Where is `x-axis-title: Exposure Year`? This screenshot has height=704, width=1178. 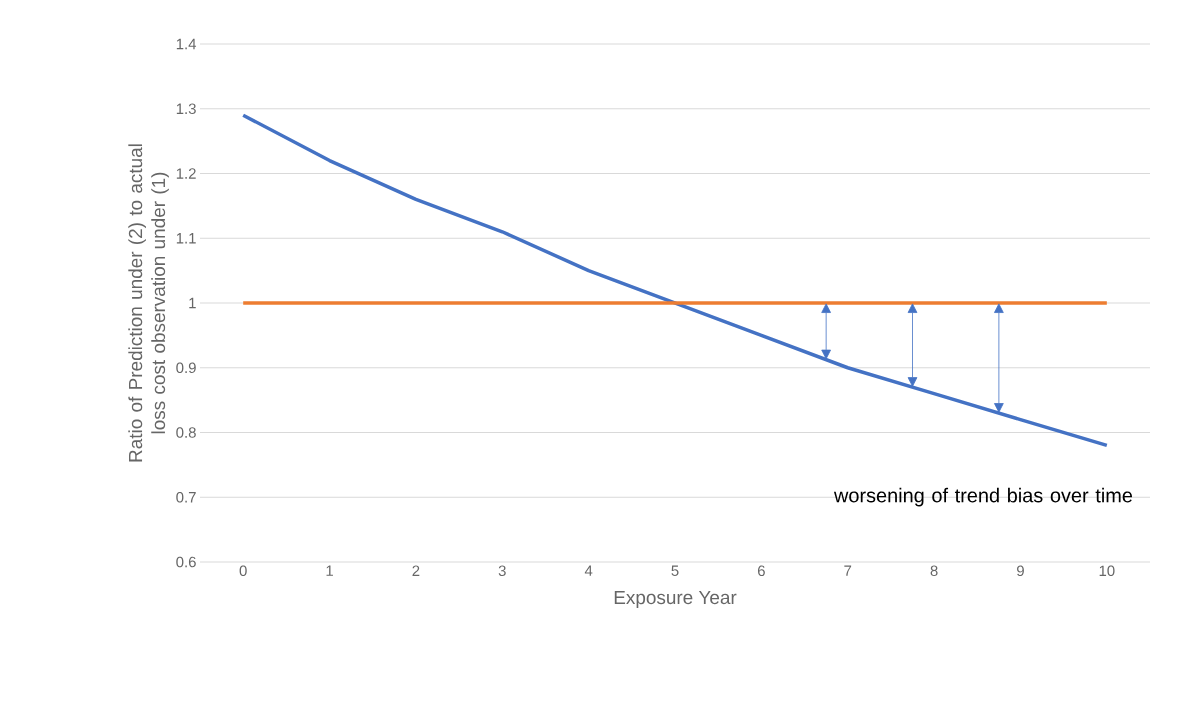
x-axis-title: Exposure Year is located at coordinates (675, 599).